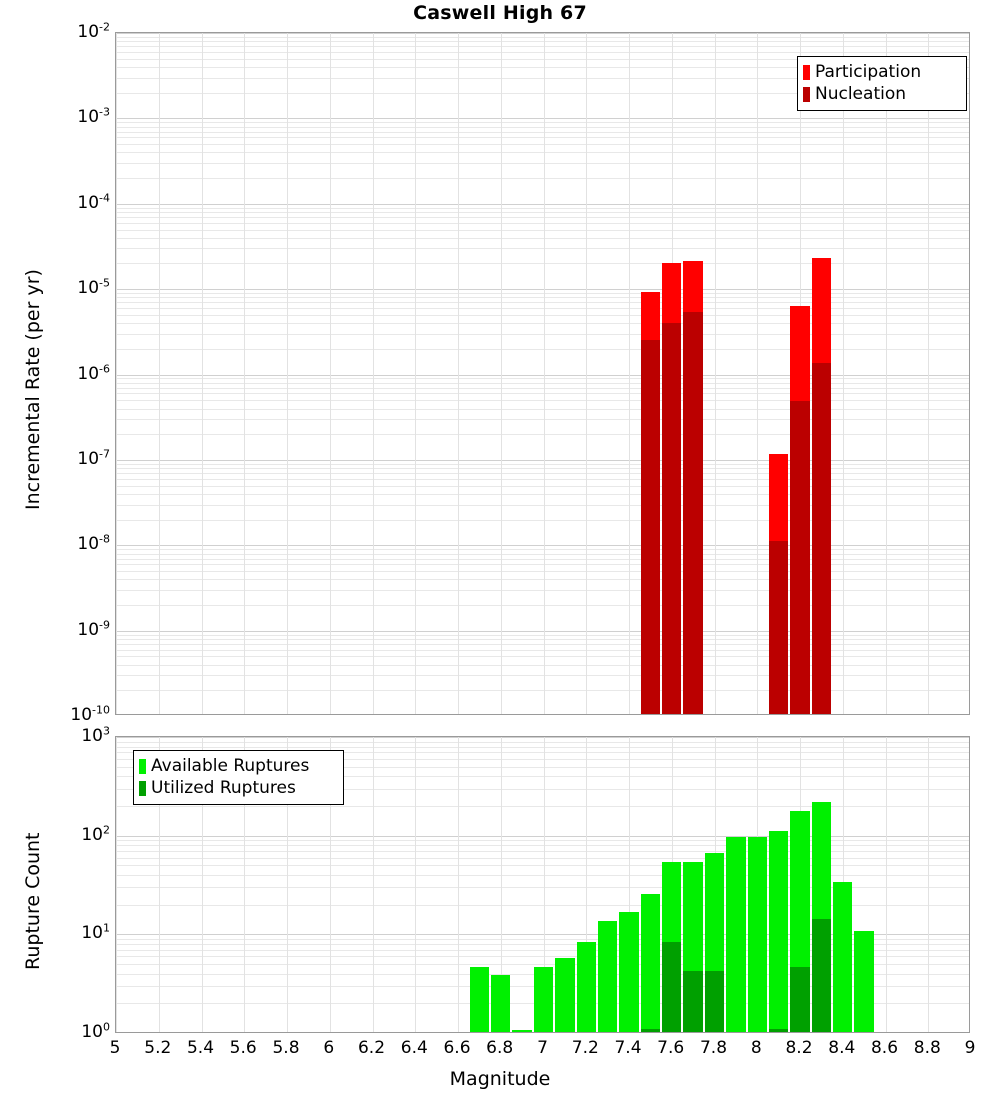  I want to click on legend-swatch-icon, so click(142, 788).